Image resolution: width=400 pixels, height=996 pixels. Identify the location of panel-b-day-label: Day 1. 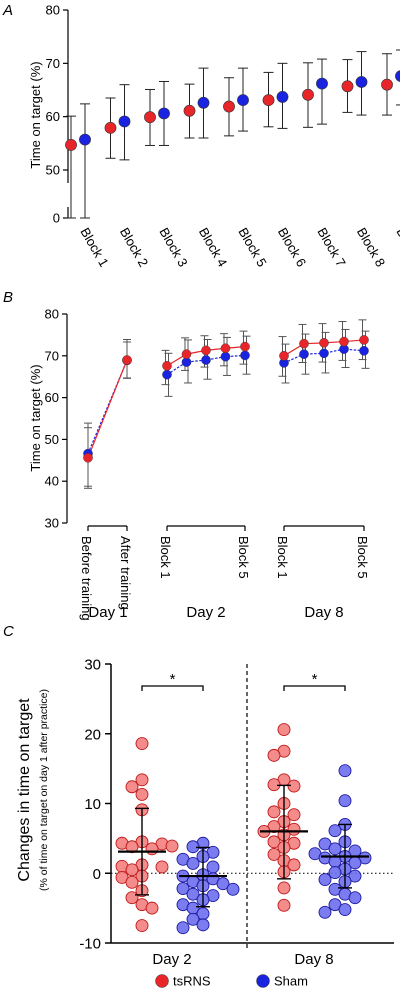
(107, 612).